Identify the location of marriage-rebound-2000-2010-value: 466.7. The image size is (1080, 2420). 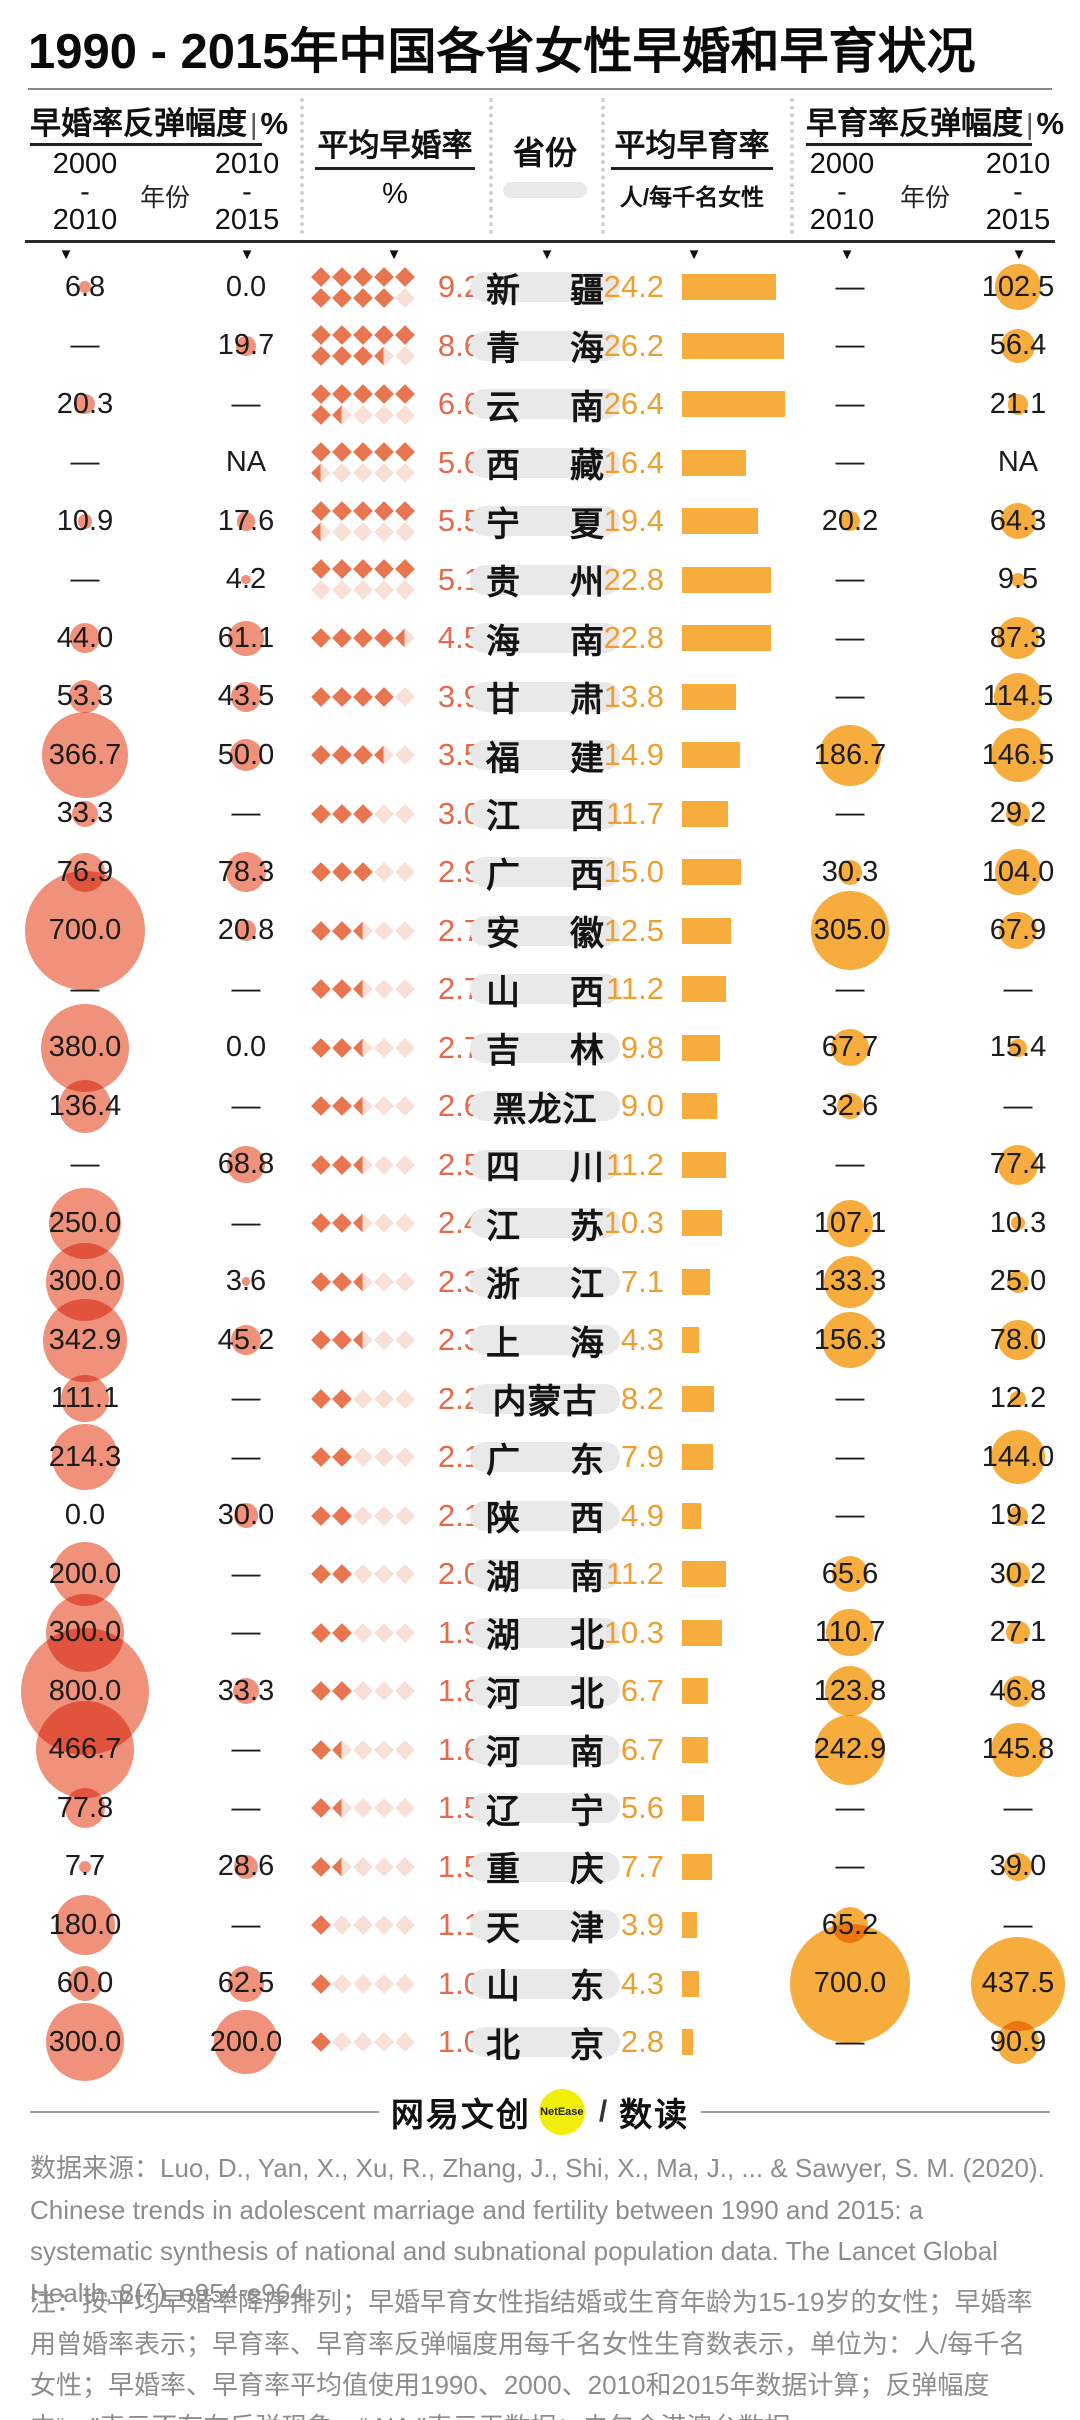
(85, 1749).